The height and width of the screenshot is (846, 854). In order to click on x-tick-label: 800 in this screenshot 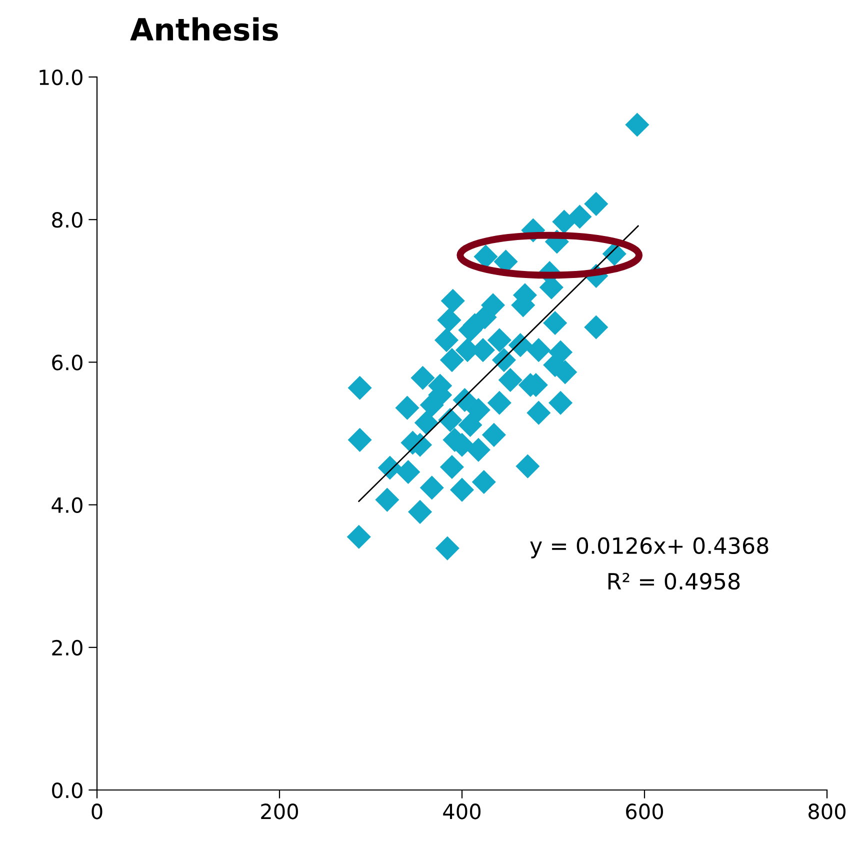, I will do `click(827, 812)`.